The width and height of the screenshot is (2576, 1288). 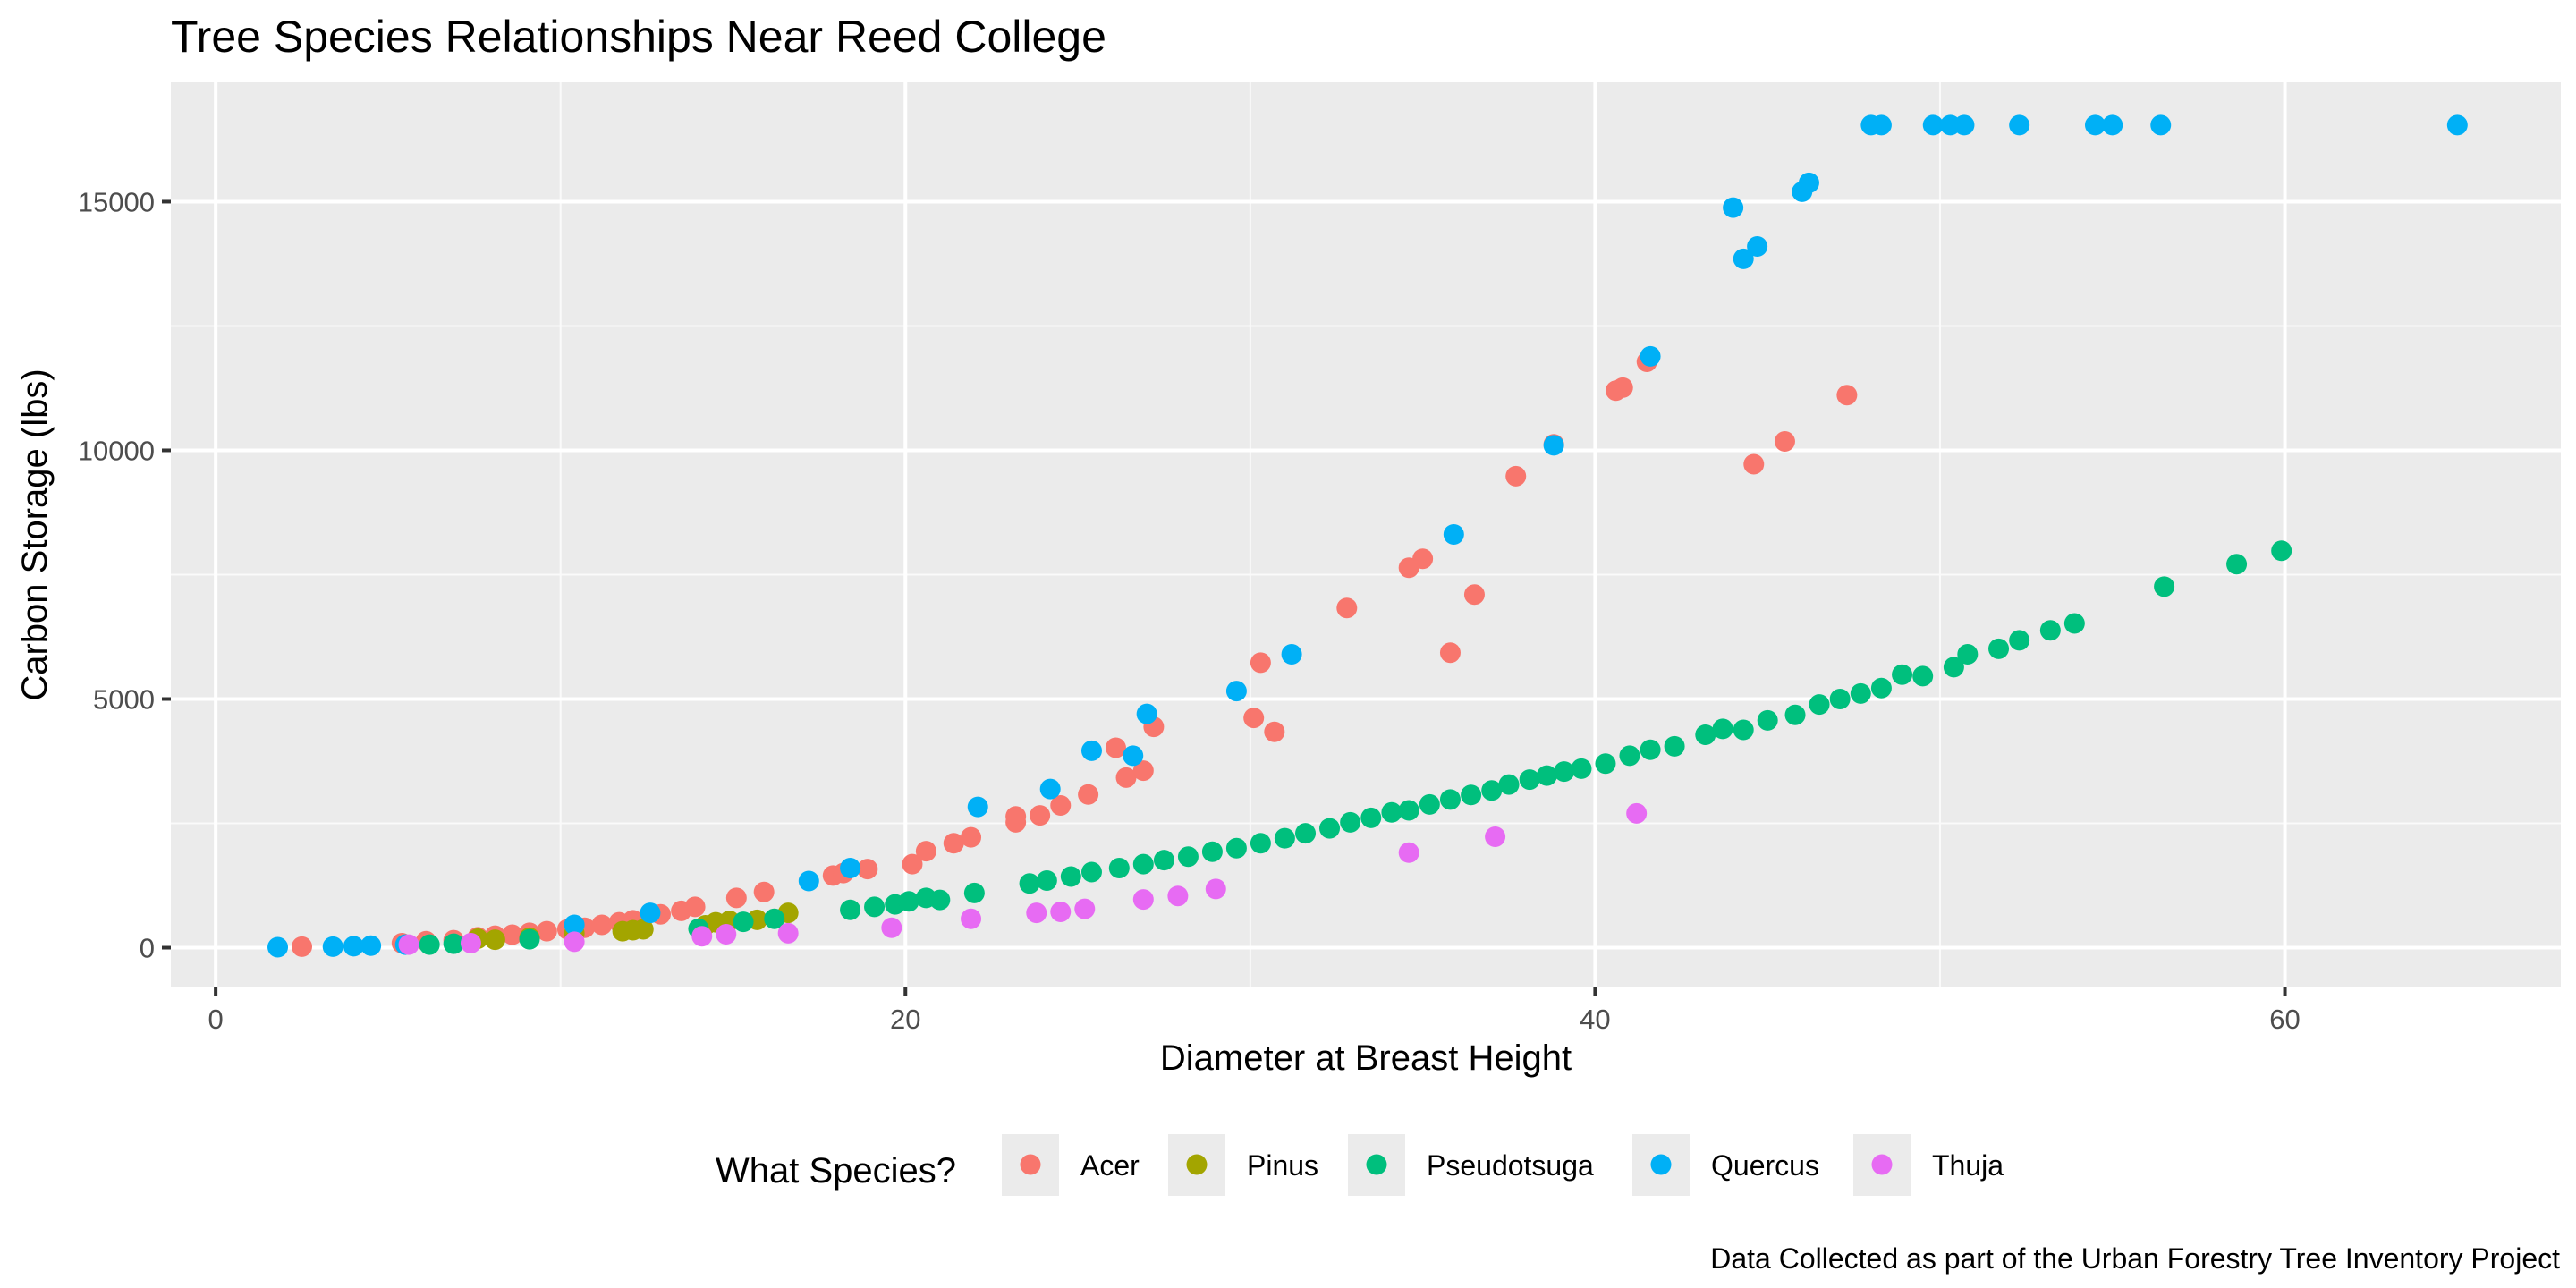 What do you see at coordinates (1510, 1165) in the screenshot?
I see `legend-label: Pseudotsuga` at bounding box center [1510, 1165].